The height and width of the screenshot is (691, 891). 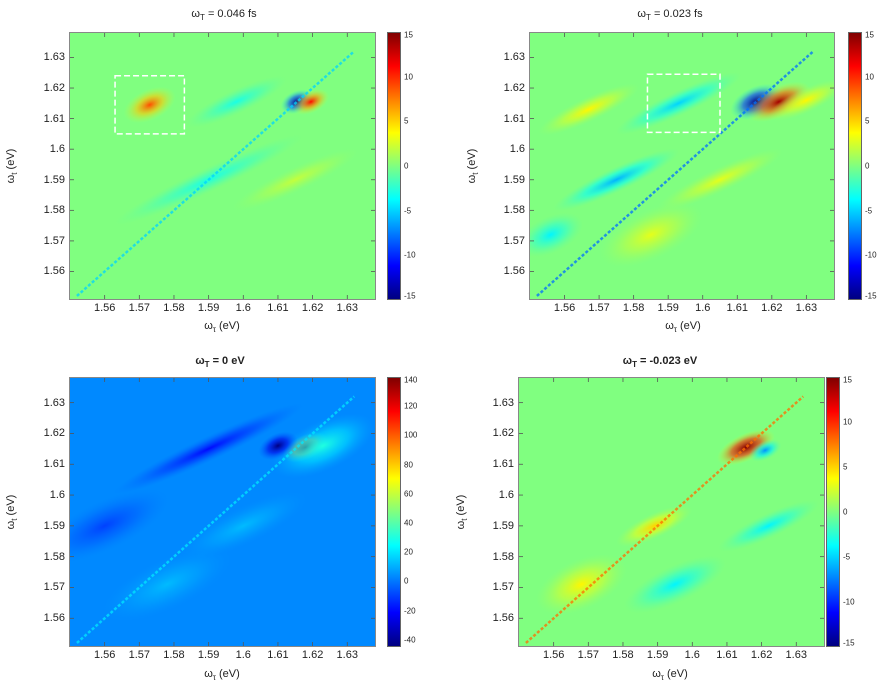 What do you see at coordinates (411, 435) in the screenshot?
I see `colorbar-tick-label: 100` at bounding box center [411, 435].